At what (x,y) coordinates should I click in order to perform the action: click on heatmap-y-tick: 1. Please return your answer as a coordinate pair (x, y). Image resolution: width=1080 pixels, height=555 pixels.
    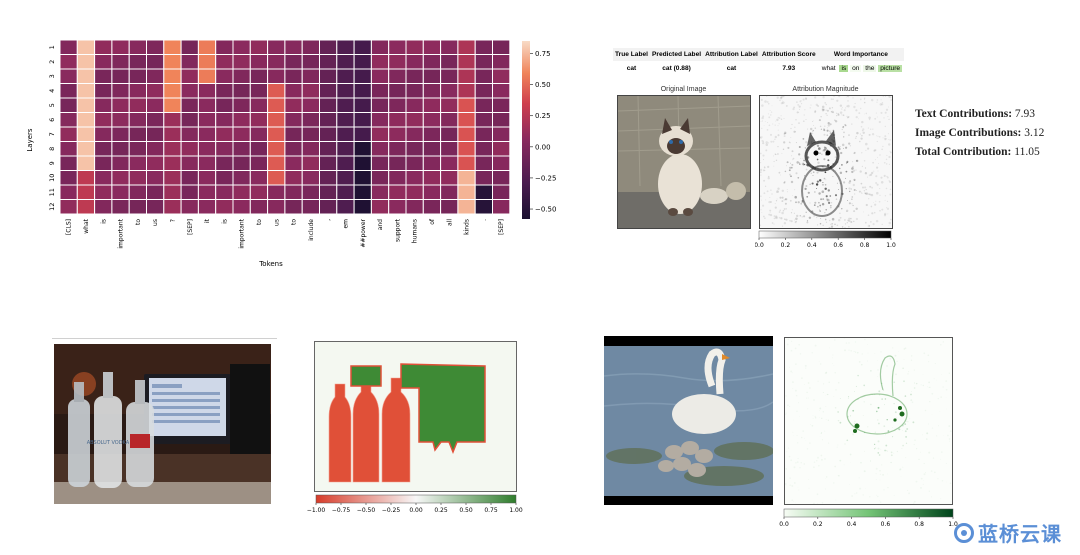
    Looking at the image, I should click on (52, 47).